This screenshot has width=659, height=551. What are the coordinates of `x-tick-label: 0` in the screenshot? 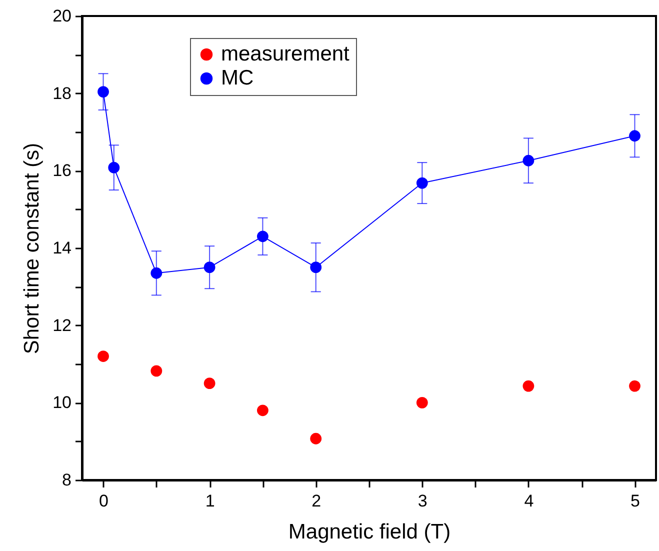 It's located at (103, 501).